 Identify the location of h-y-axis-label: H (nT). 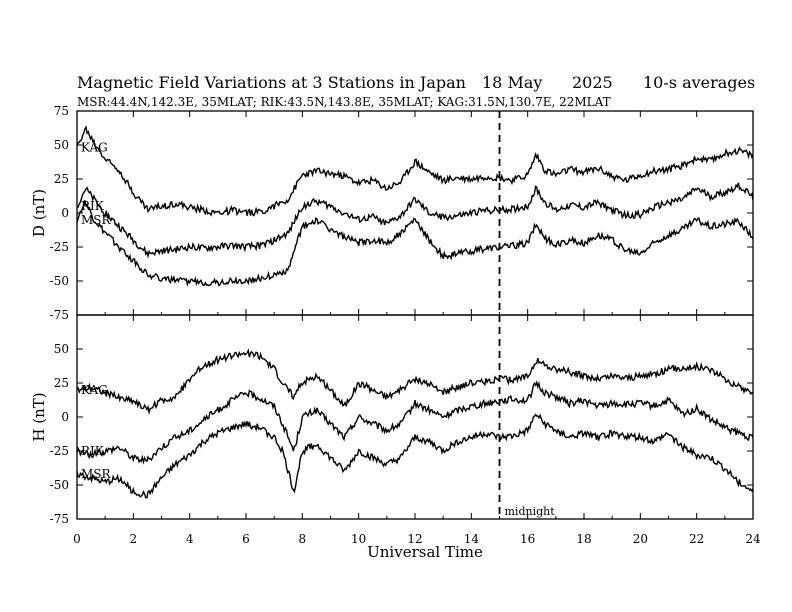
(39, 416).